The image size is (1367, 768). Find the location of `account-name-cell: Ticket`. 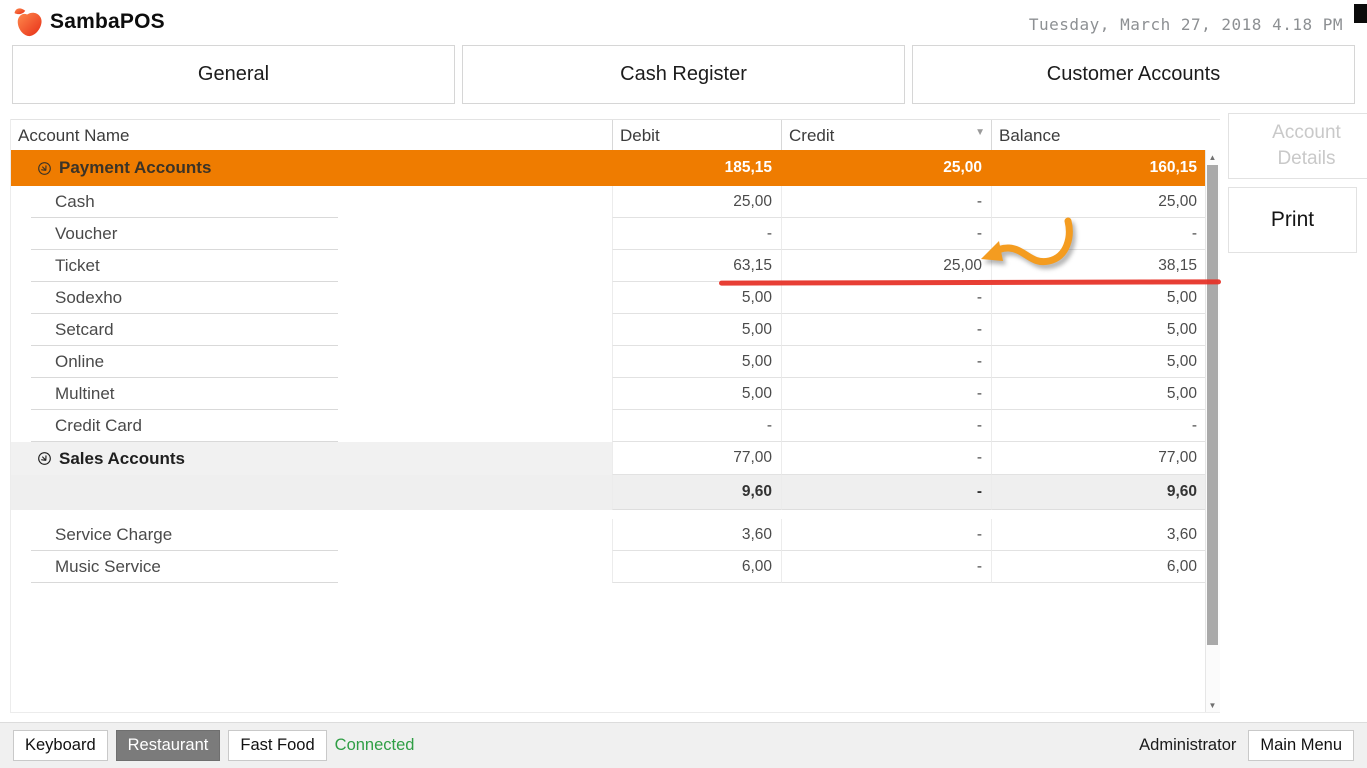

account-name-cell: Ticket is located at coordinates (311, 266).